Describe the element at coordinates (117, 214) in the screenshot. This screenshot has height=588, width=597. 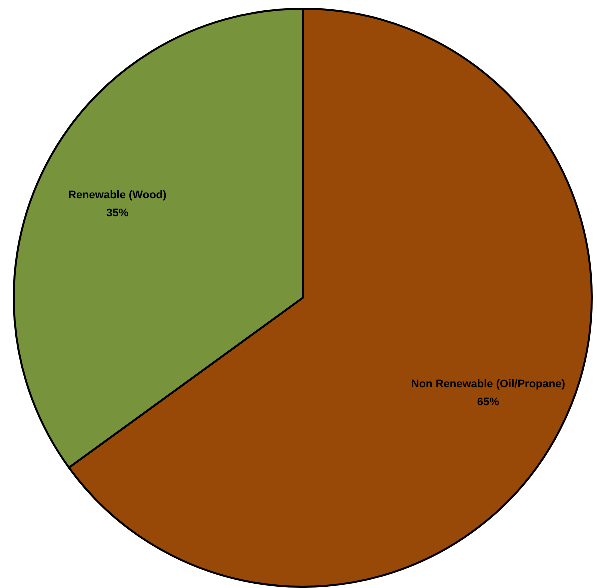
I see `data-label: 35%` at that location.